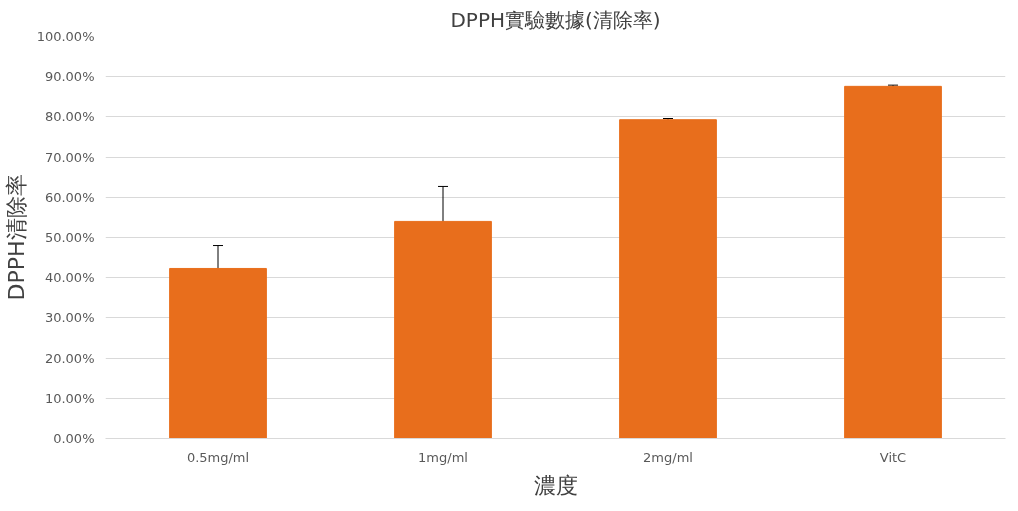 The height and width of the screenshot is (511, 1018). I want to click on y-tick-label: 100.00%, so click(65, 36).